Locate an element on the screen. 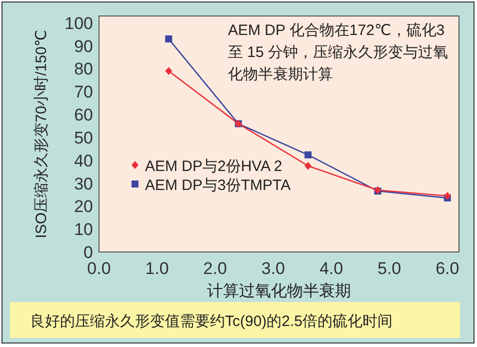 This screenshot has height=347, width=477. y-tick-label: 50 is located at coordinates (83, 138).